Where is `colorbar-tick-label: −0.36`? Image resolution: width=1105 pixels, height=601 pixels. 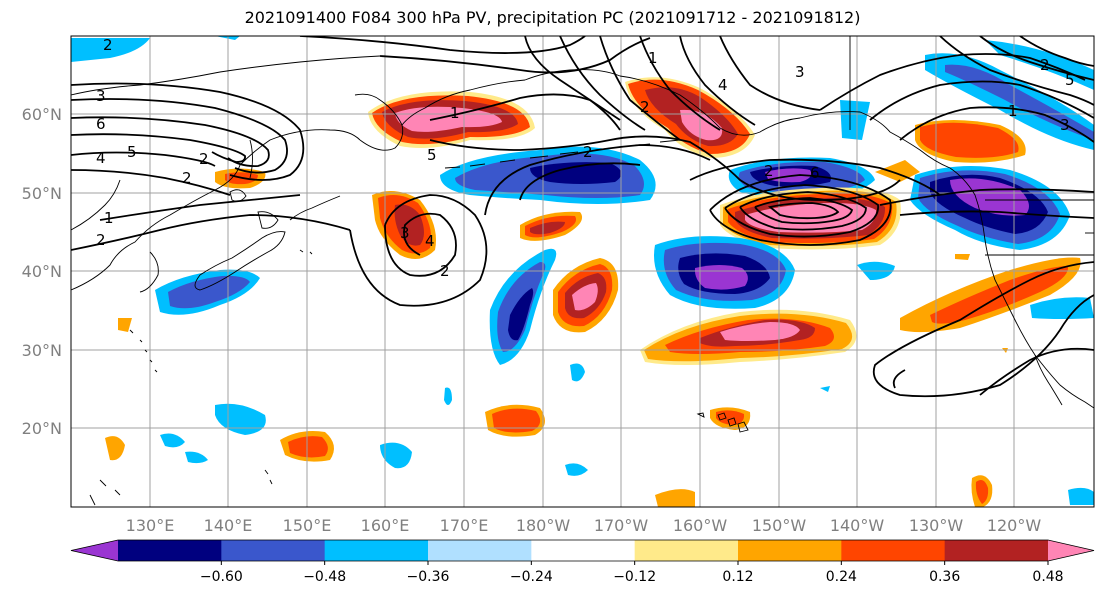
colorbar-tick-label: −0.36 is located at coordinates (428, 577).